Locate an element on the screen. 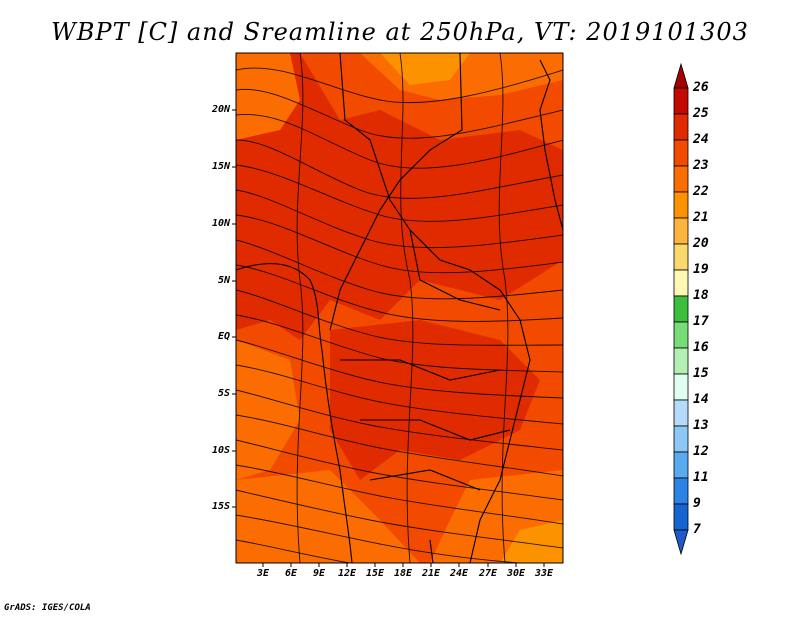 This screenshot has height=618, width=800. colorbar-label: 20 is located at coordinates (701, 243).